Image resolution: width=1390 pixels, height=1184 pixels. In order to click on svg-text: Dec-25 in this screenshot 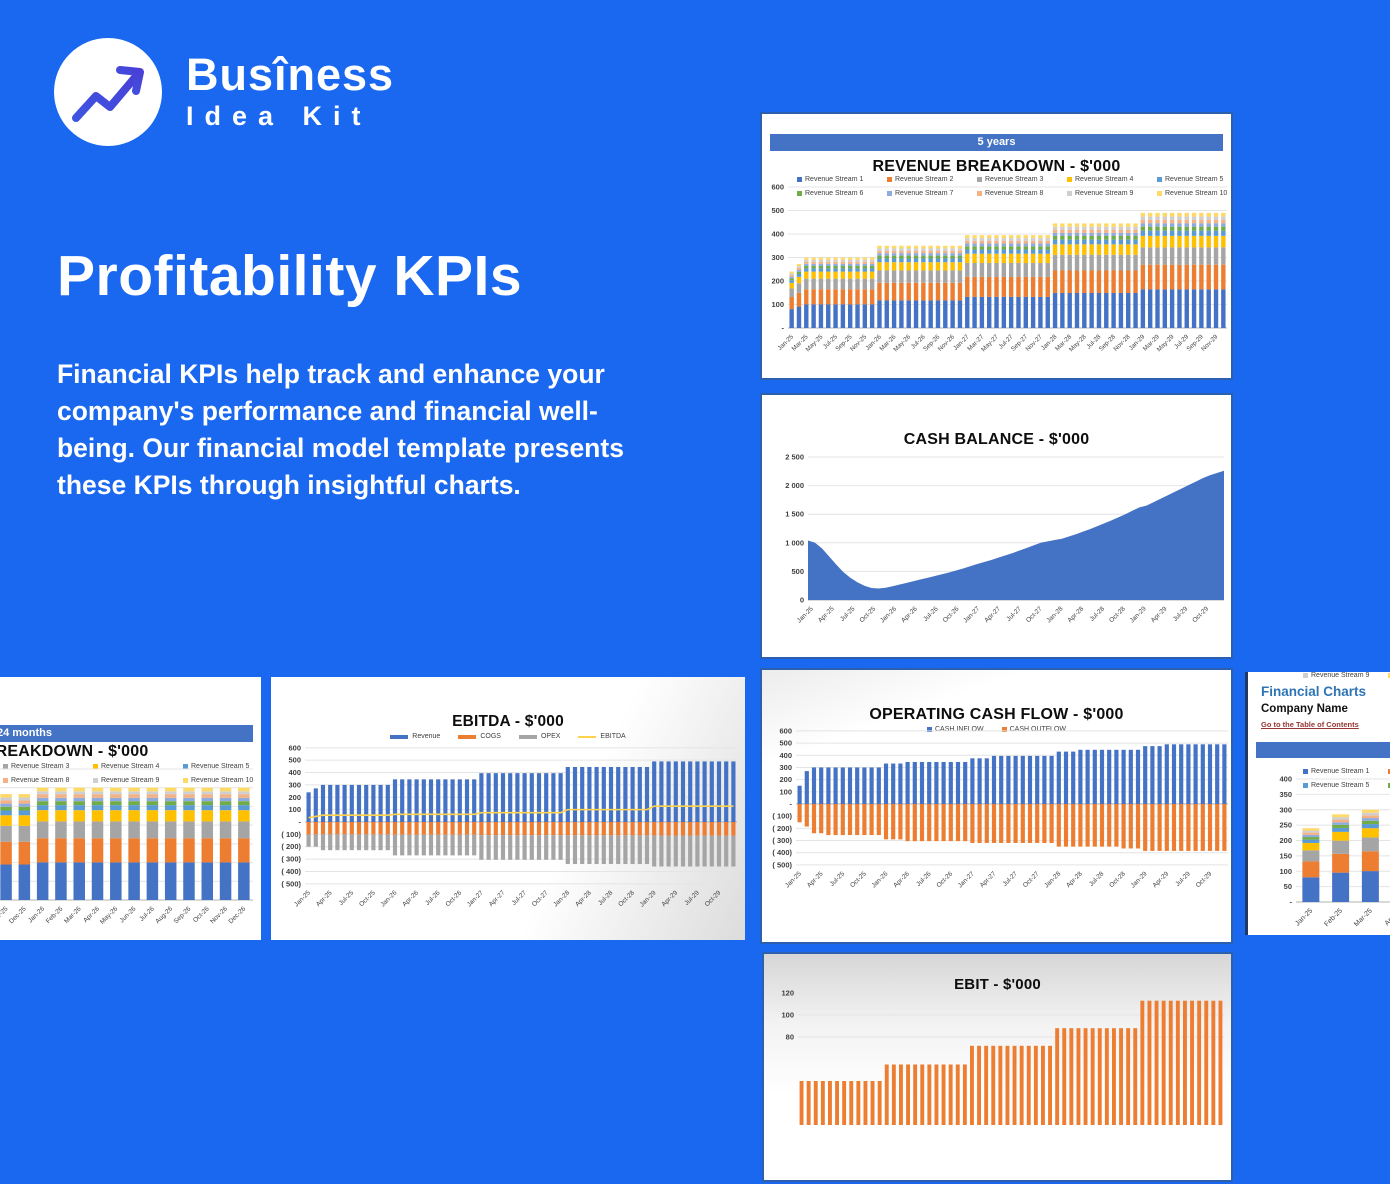, I will do `click(18, 915)`.